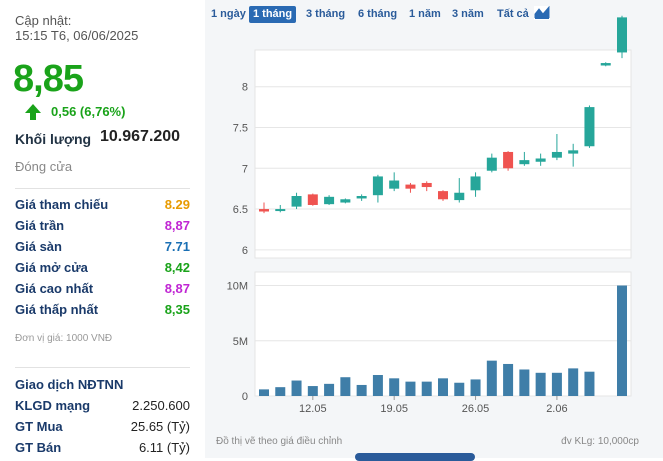  I want to click on price-tick-label: 7.5, so click(240, 128).